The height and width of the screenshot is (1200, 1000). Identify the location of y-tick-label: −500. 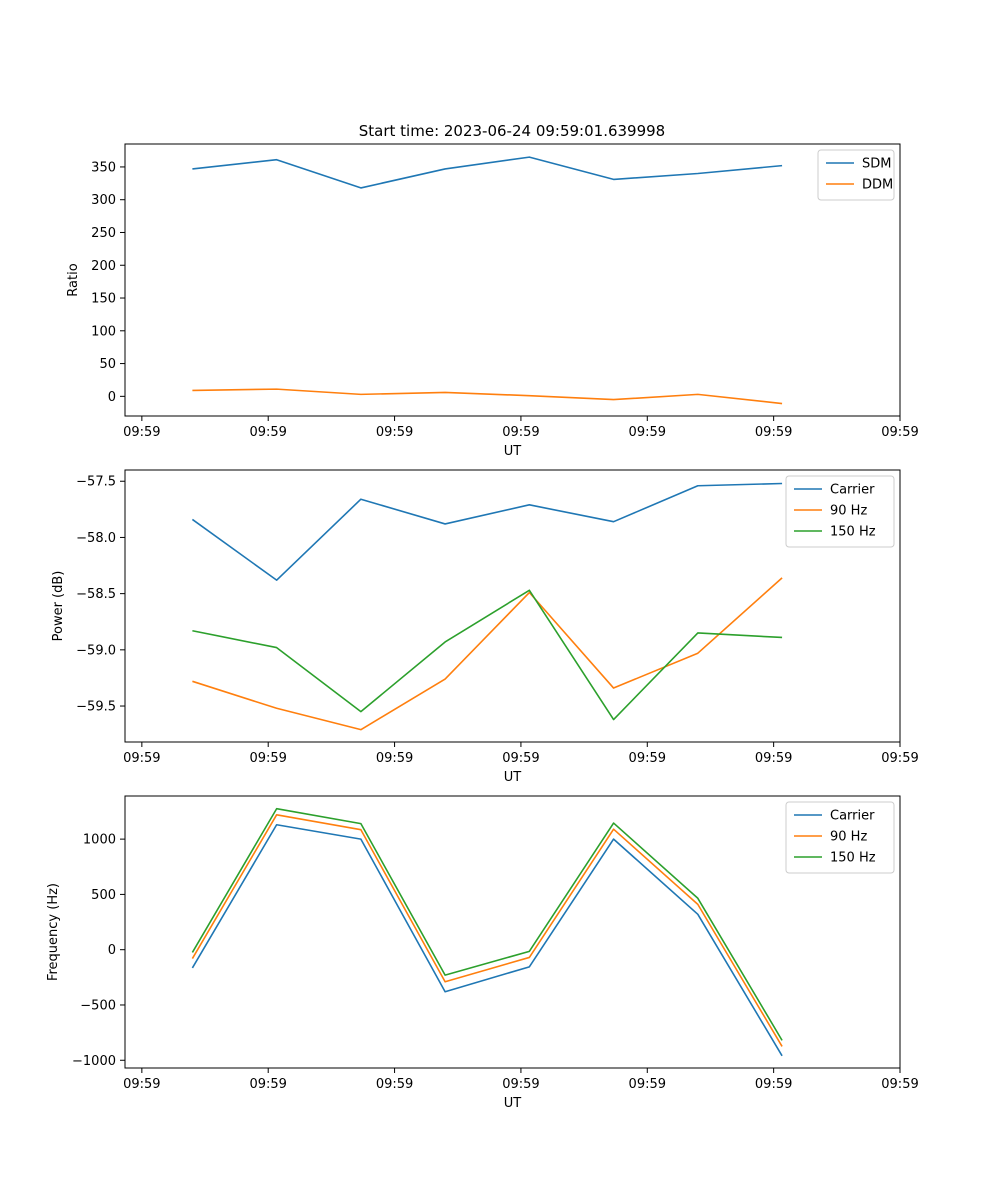
(98, 1005).